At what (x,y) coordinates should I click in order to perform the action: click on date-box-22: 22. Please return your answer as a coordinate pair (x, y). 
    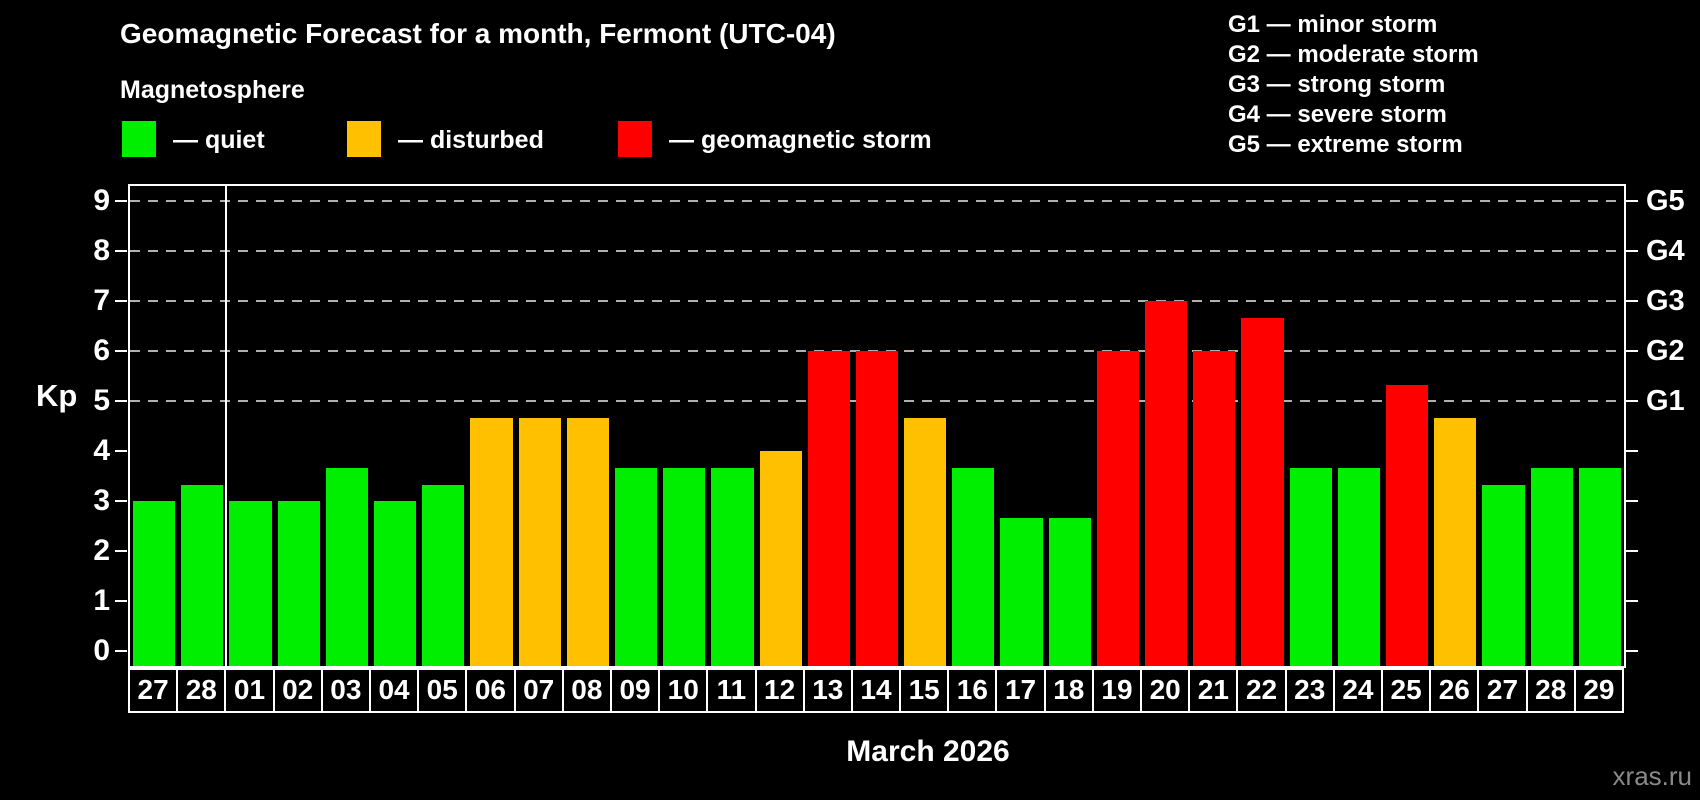
    Looking at the image, I should click on (1261, 690).